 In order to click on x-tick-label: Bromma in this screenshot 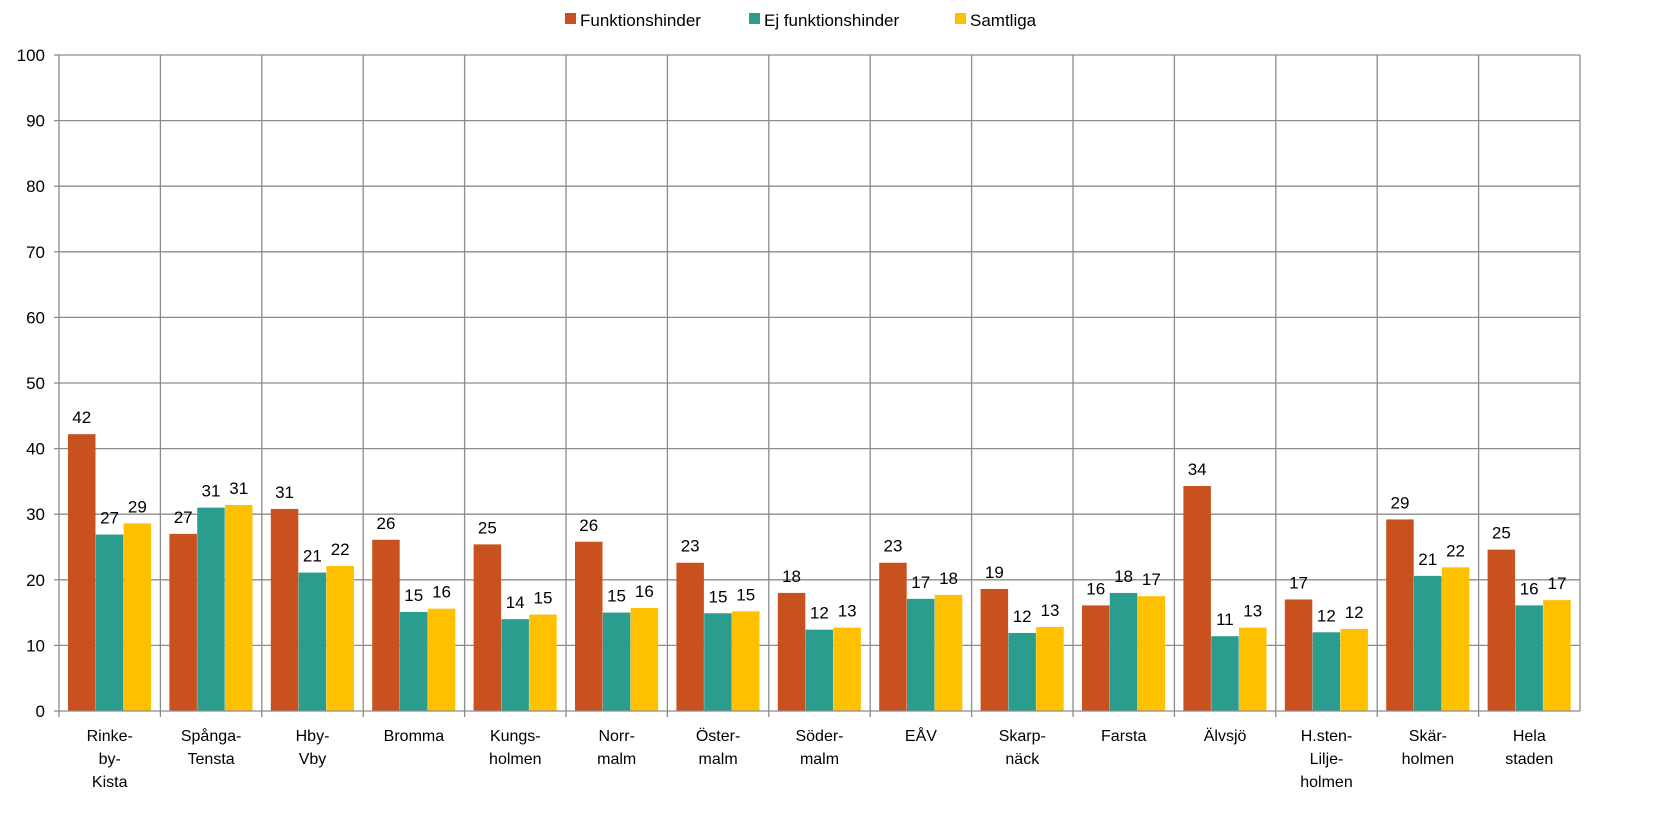, I will do `click(414, 736)`.